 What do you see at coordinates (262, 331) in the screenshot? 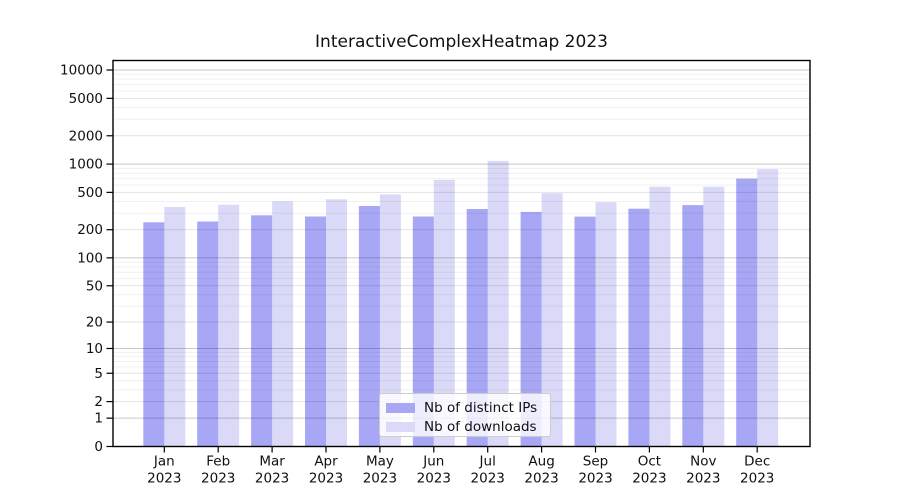
I see `bar-distinct-ips-mar` at bounding box center [262, 331].